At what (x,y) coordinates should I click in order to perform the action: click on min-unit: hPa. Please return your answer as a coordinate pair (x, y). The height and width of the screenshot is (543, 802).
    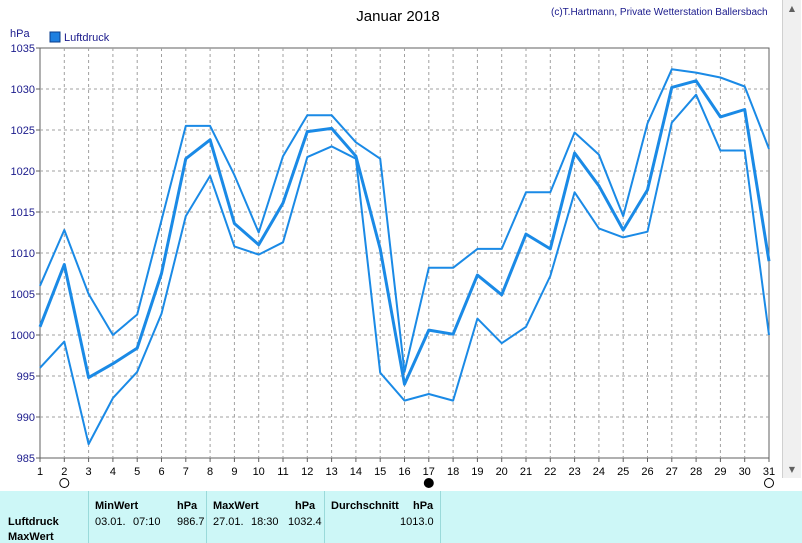
    Looking at the image, I should click on (187, 506).